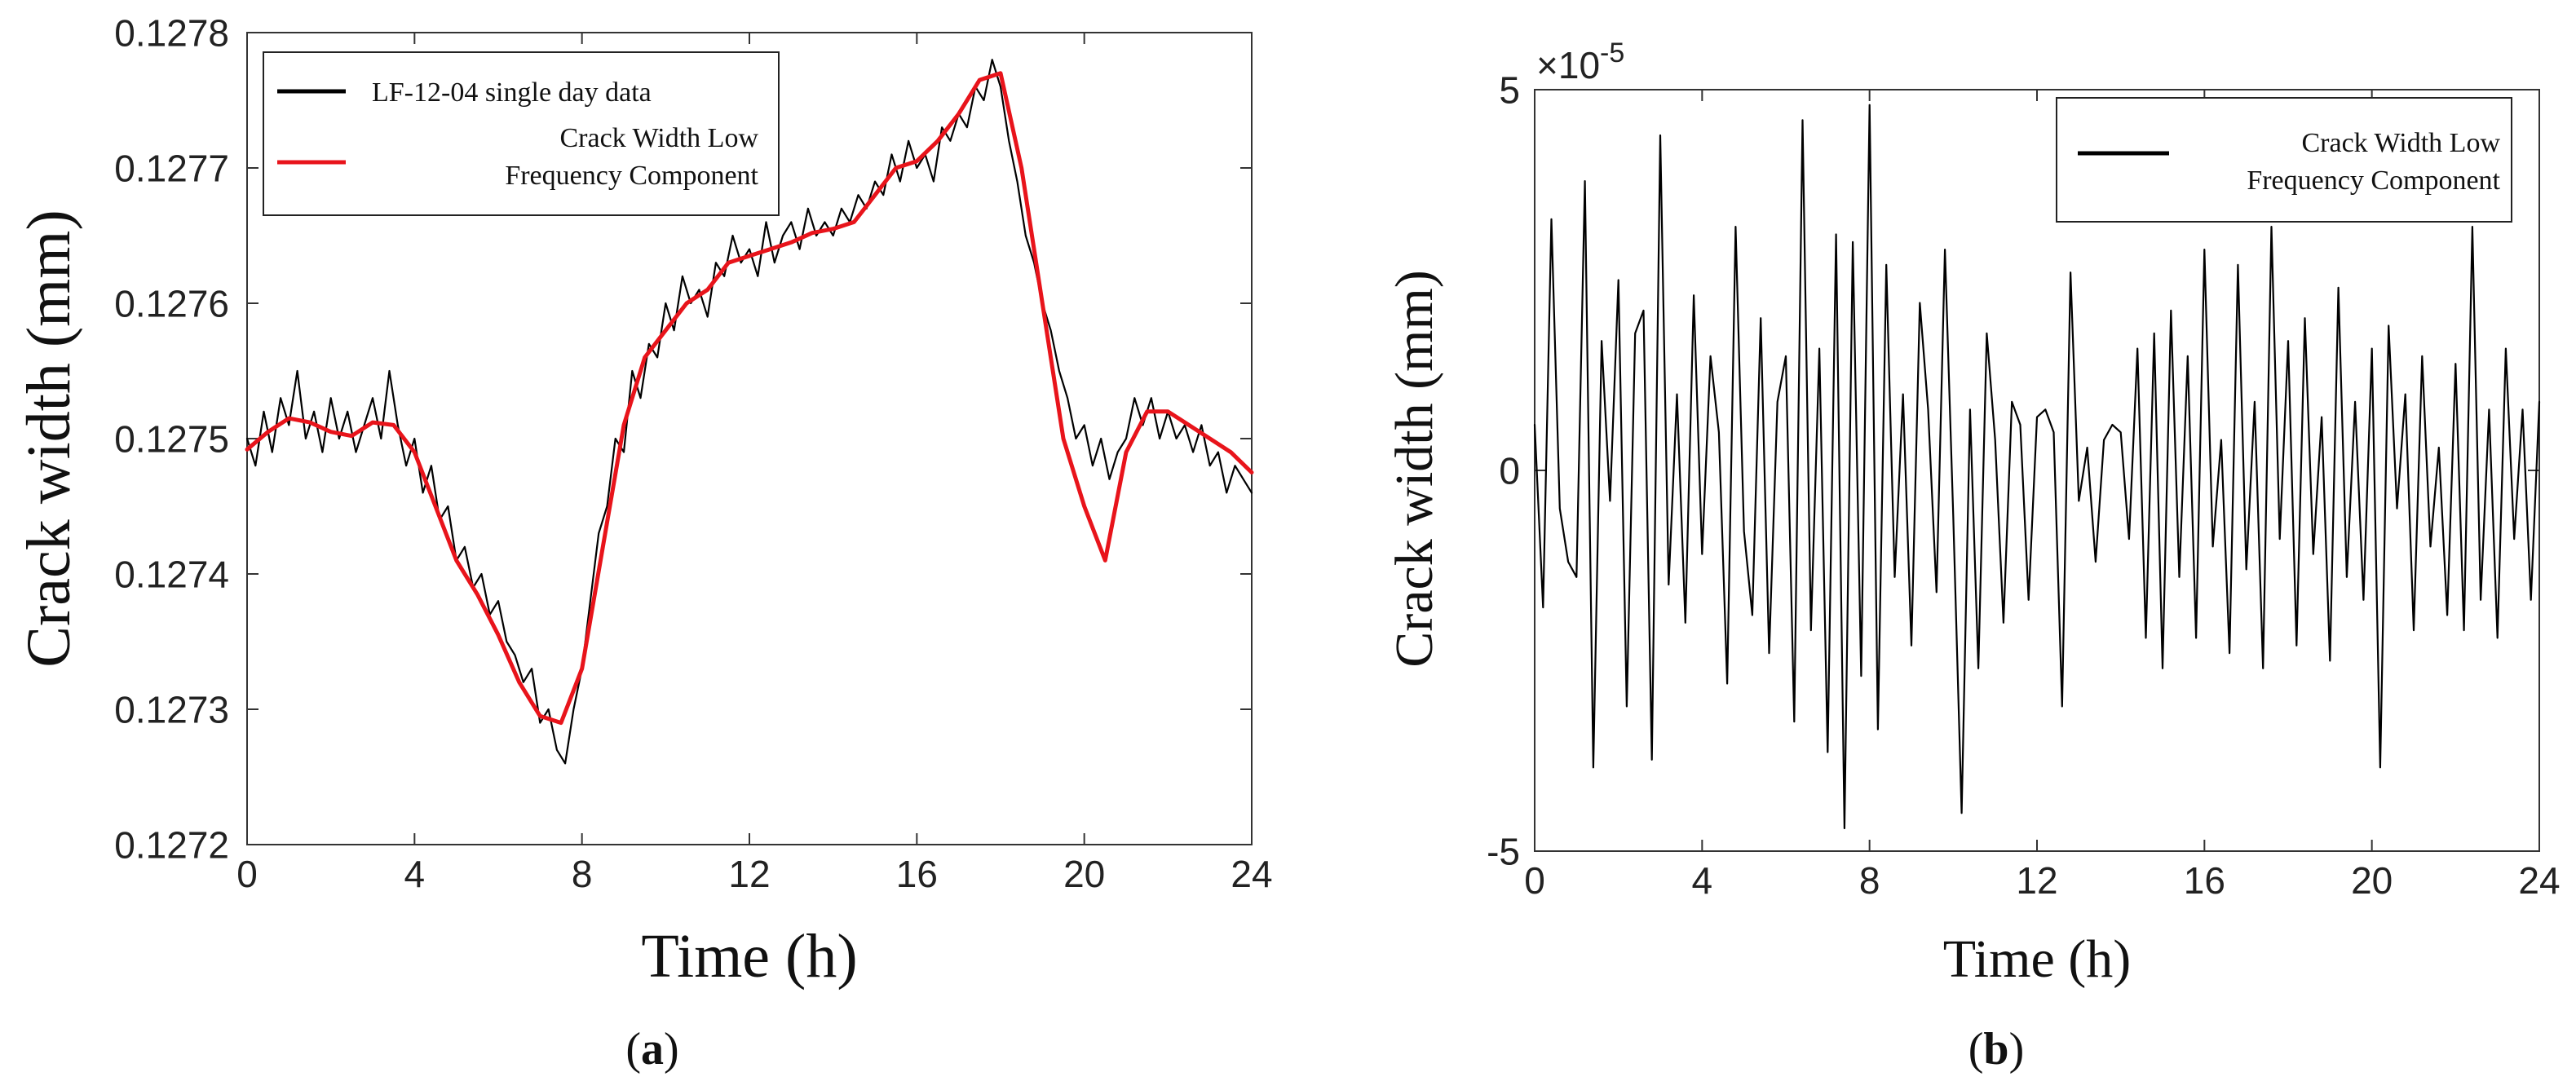 The width and height of the screenshot is (2576, 1090). Describe the element at coordinates (171, 304) in the screenshot. I see `panel-a-y-tick-label: 0.1276` at that location.